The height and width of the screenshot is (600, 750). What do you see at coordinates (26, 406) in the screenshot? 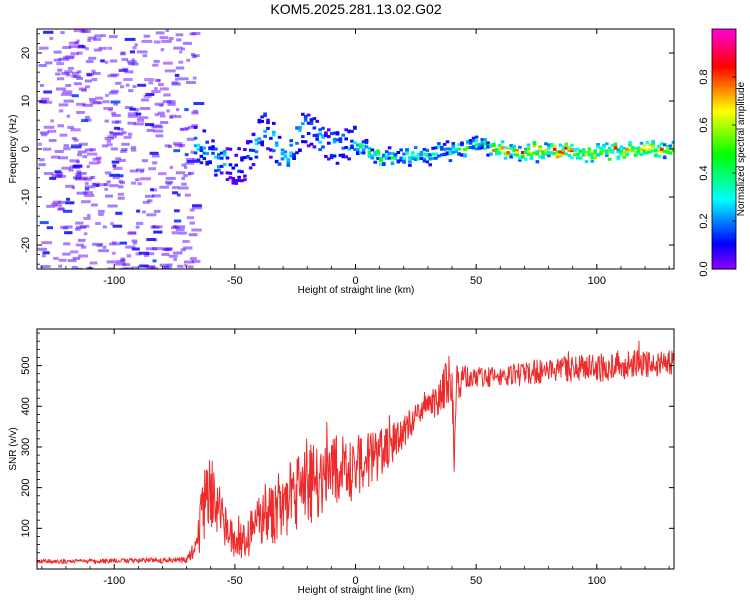
I see `snr-y-tick-label: 400` at bounding box center [26, 406].